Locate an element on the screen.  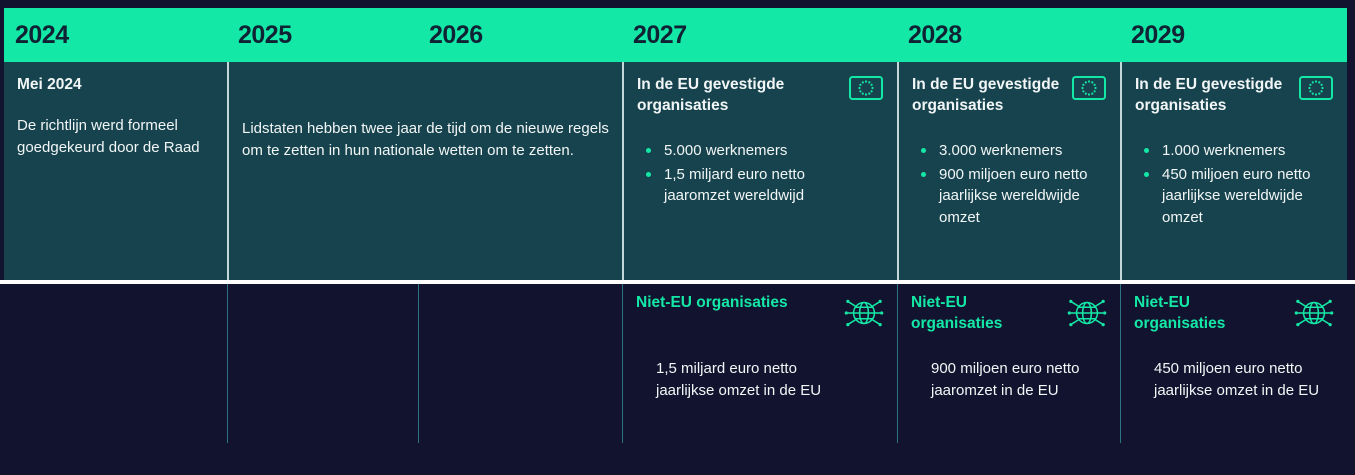
bullet-text: 5.000 werknemers is located at coordinates (726, 150).